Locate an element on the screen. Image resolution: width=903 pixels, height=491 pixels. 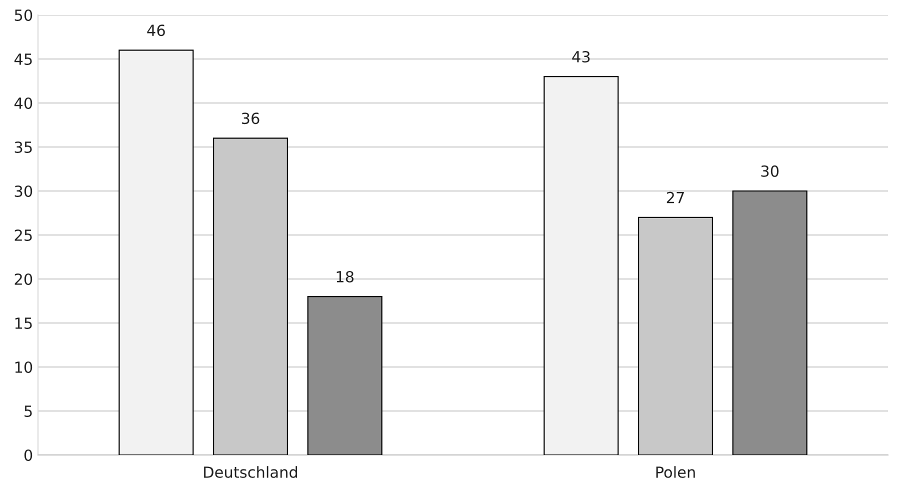
data-label: 36 is located at coordinates (251, 118).